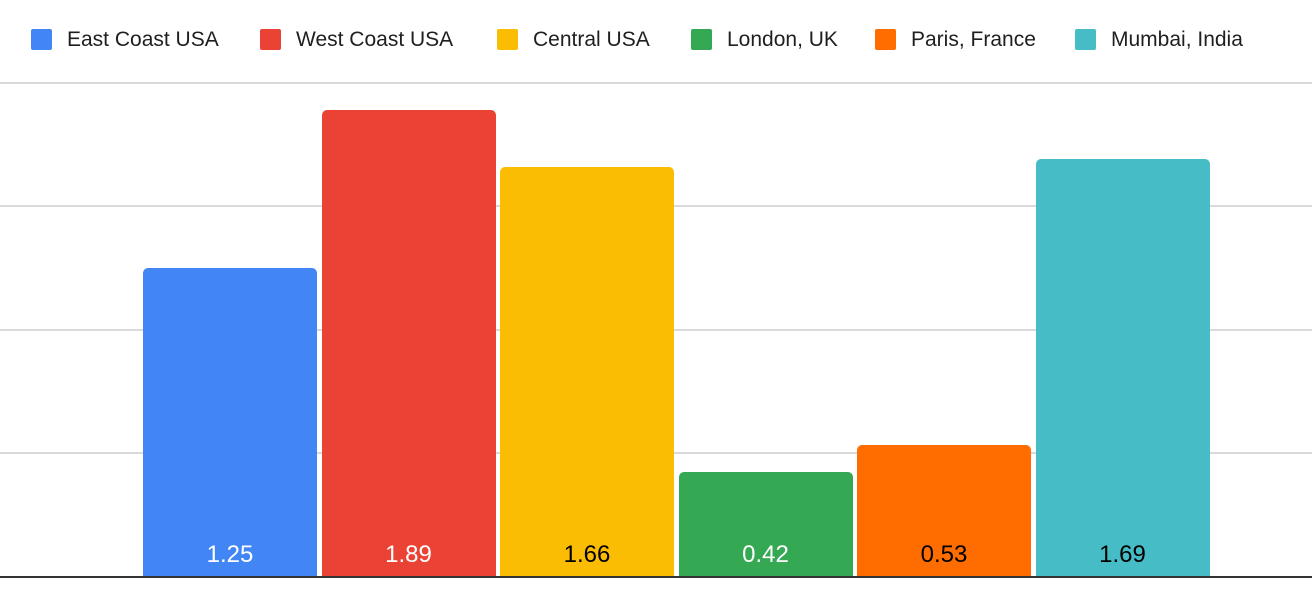  What do you see at coordinates (587, 554) in the screenshot?
I see `bar-value-label: 1.66` at bounding box center [587, 554].